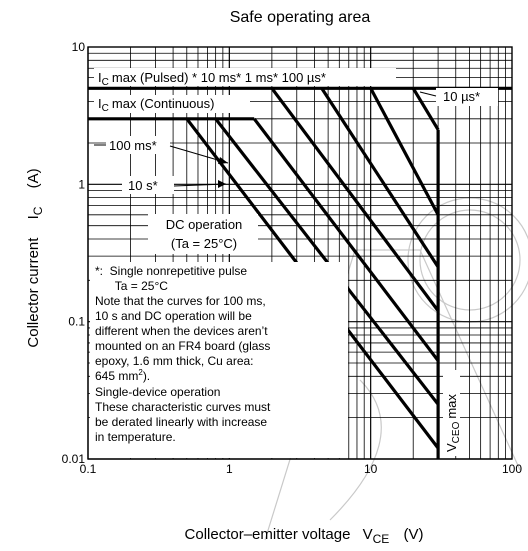  Describe the element at coordinates (100, 103) in the screenshot. I see `continuous-label-symbol: I` at that location.